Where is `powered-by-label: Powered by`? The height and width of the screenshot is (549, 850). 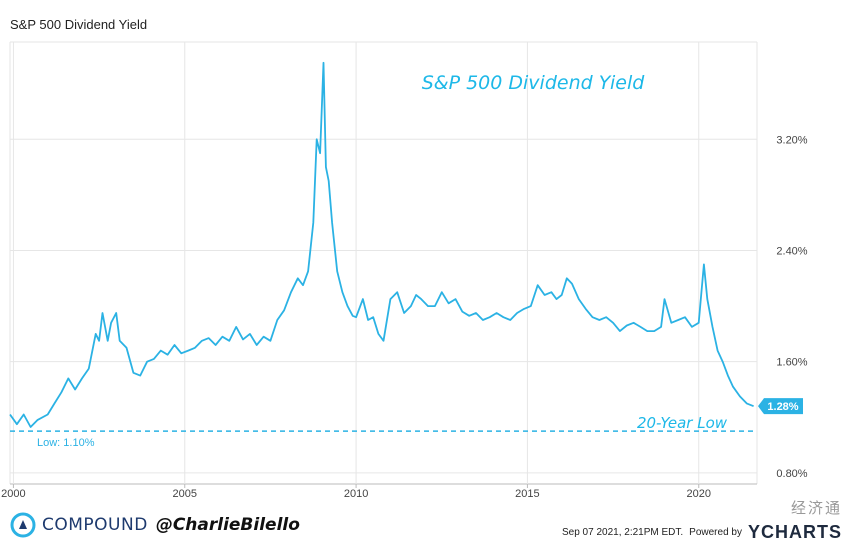
powered-by-label: Powered by is located at coordinates (715, 532).